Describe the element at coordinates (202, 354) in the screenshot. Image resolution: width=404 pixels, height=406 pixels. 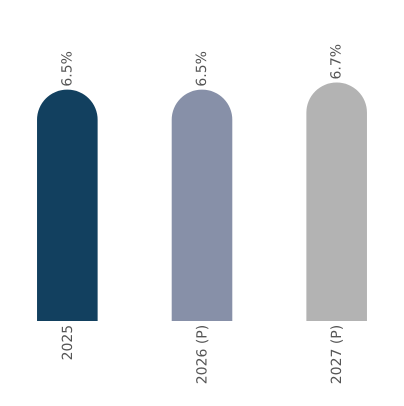
I see `x-tick-label: 2026 (P)` at that location.